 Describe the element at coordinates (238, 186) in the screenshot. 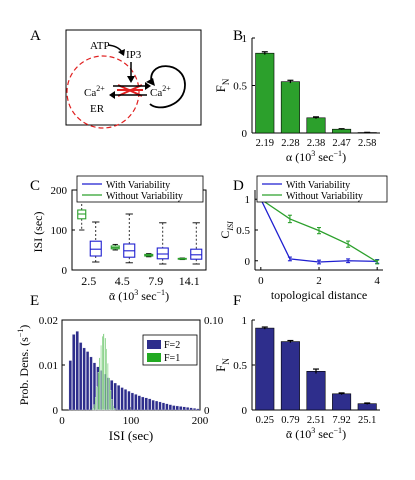

I see `panel-letter-d: D` at that location.